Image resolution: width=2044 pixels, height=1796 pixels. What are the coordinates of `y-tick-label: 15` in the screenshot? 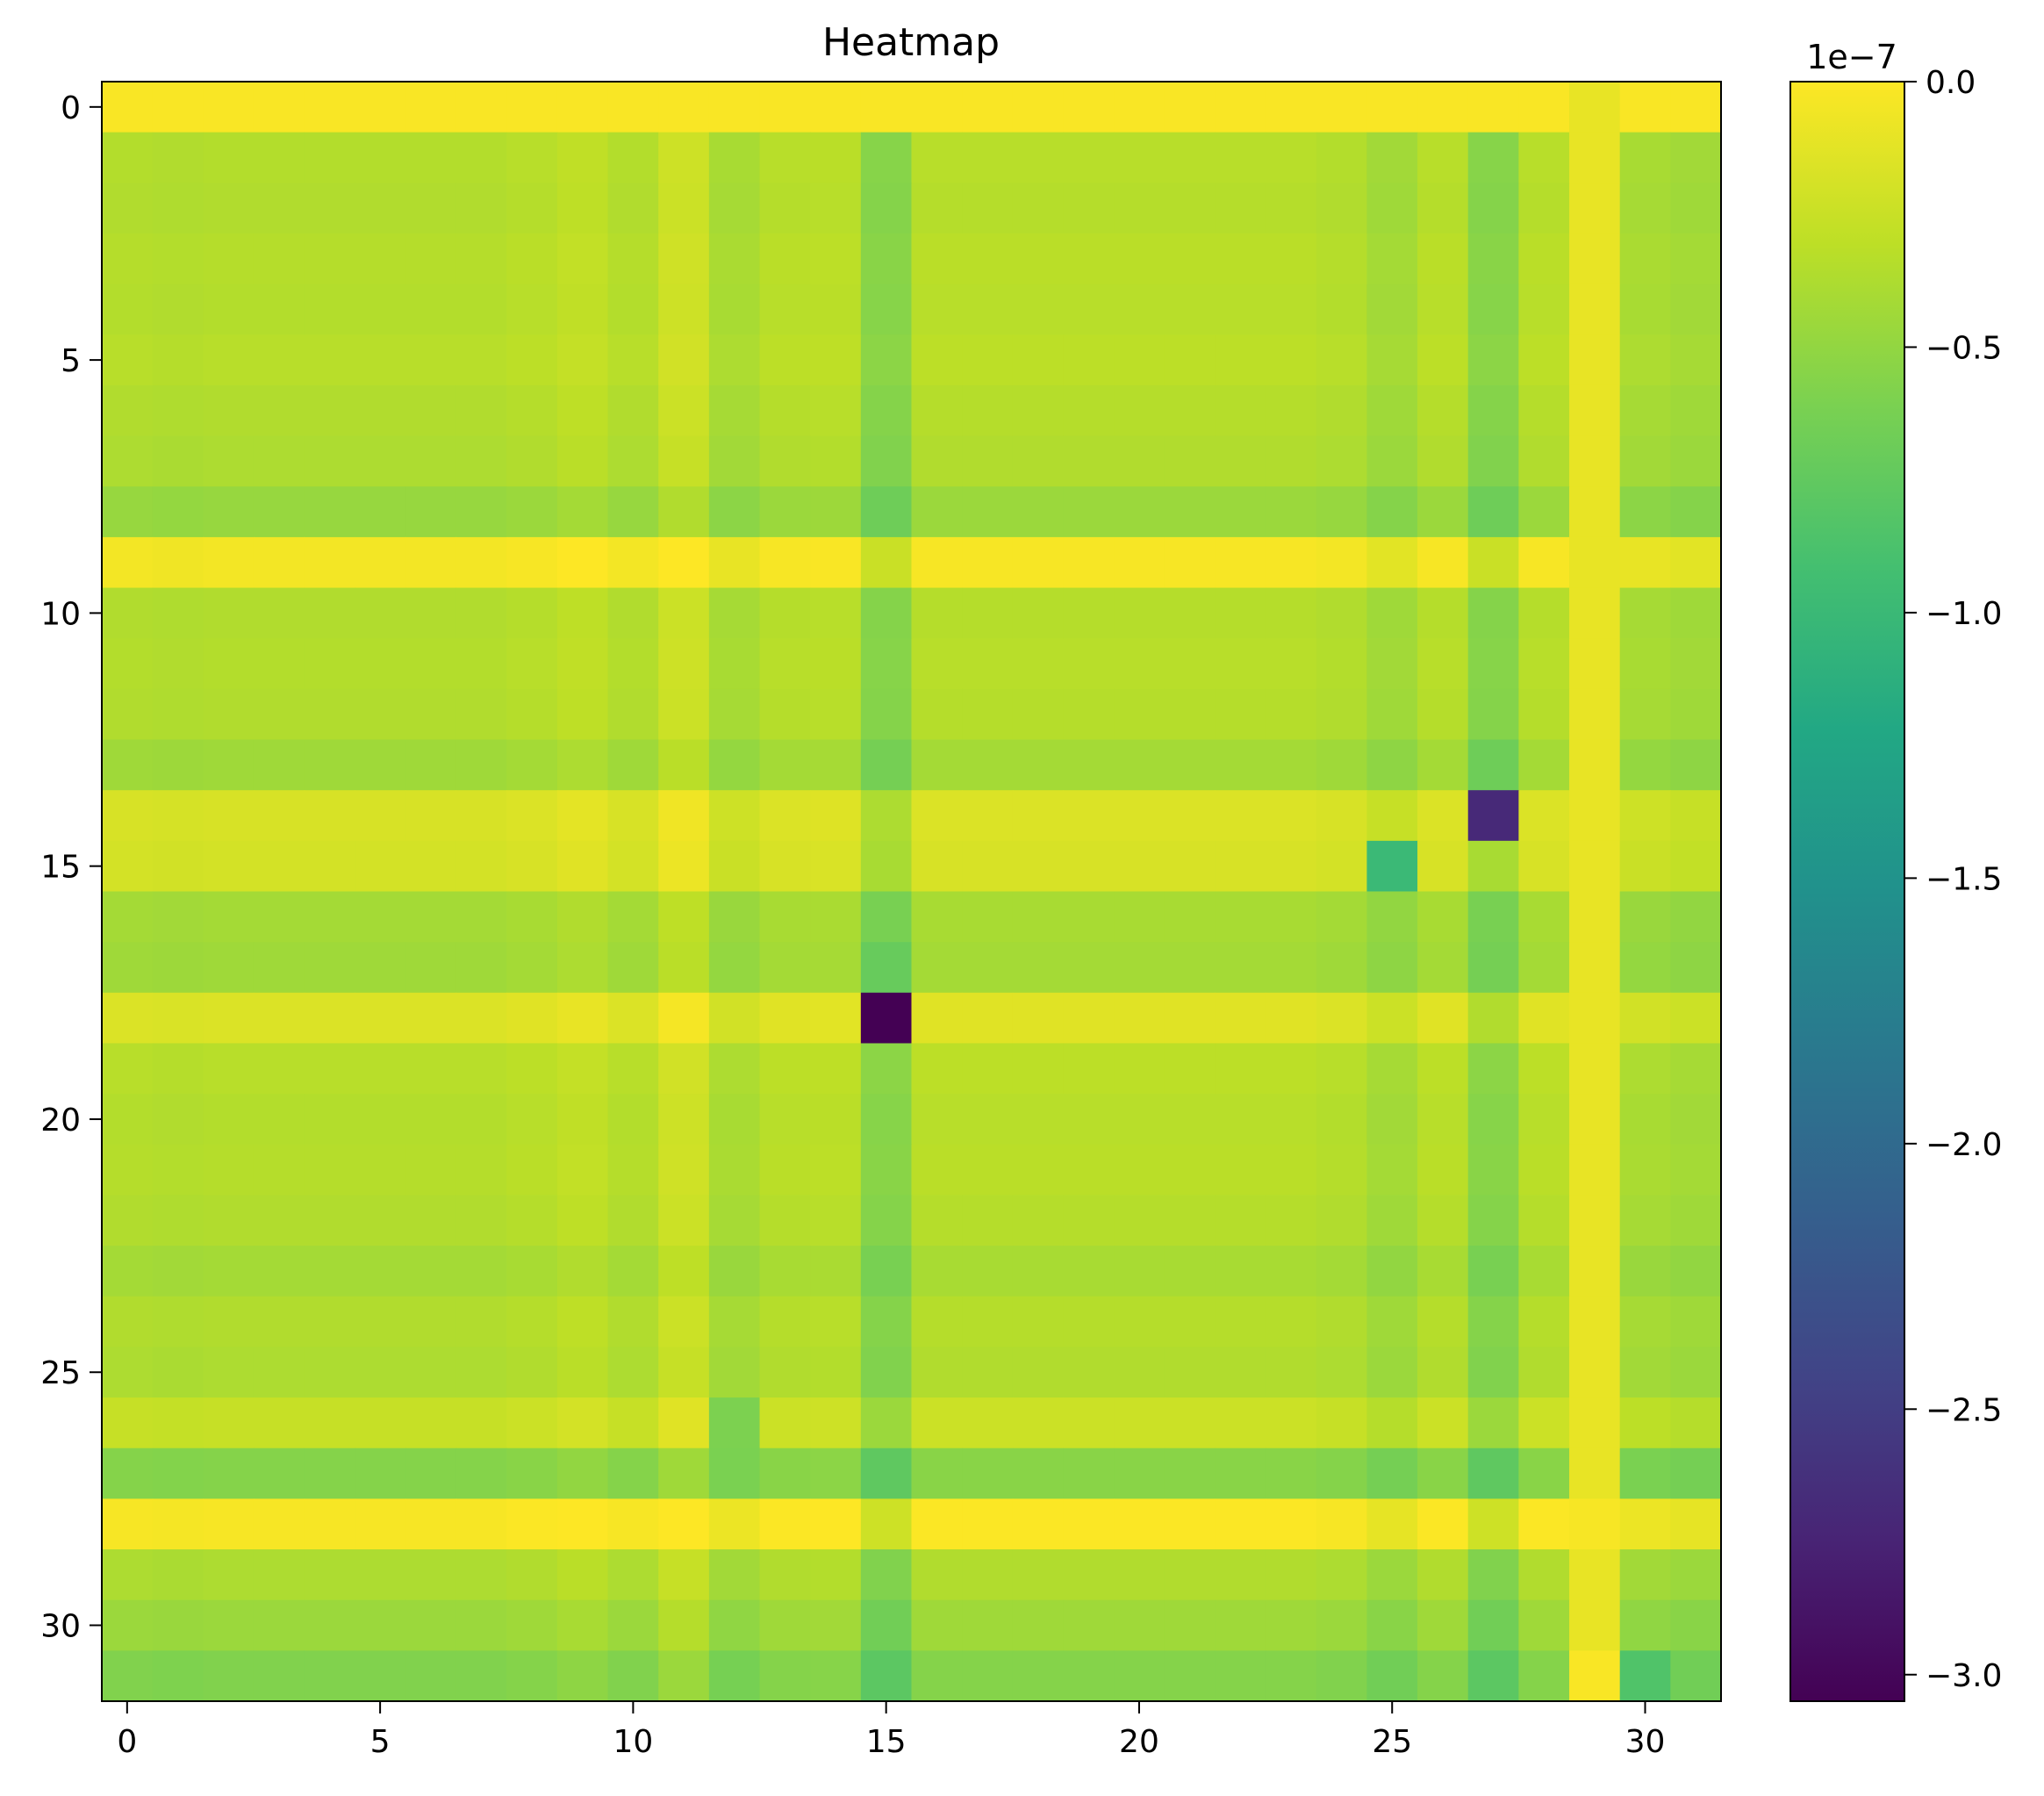 It's located at (60, 868).